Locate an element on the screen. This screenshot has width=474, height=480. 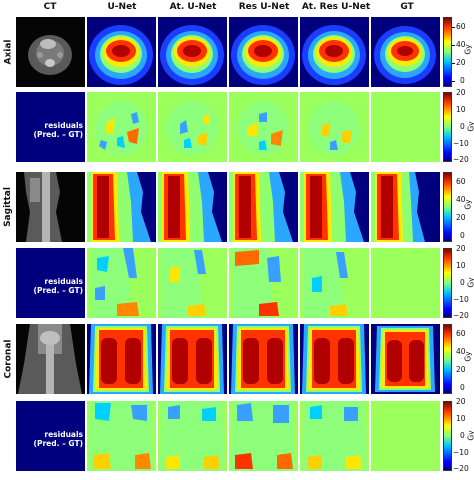
residual-sagittal-gt is located at coordinates (405, 283).